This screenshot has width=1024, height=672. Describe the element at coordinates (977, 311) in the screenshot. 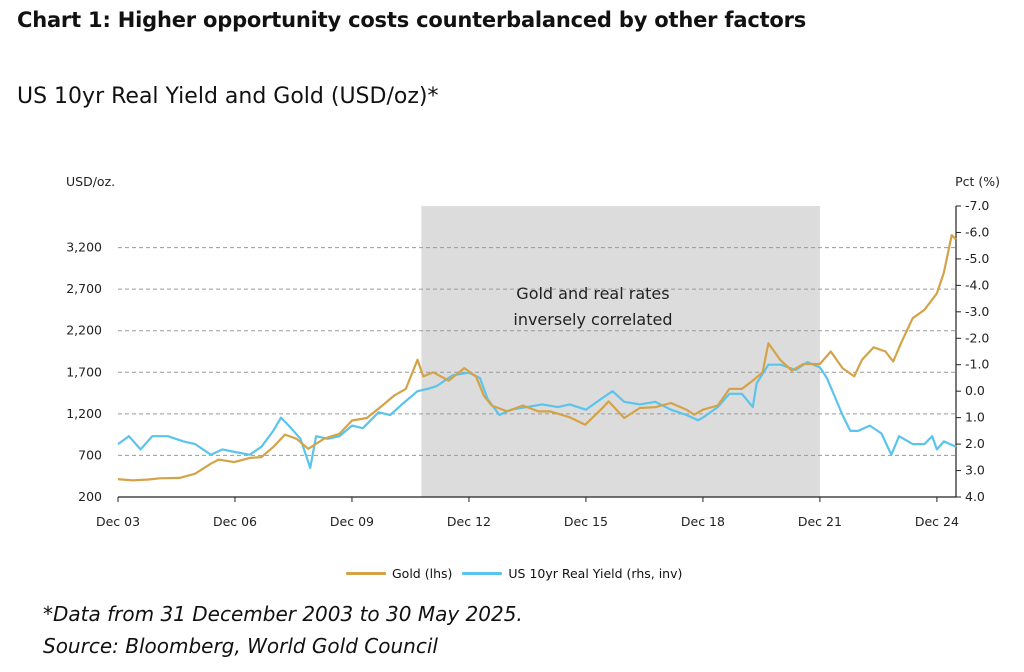

I see `right-tick-label: -3.0` at that location.